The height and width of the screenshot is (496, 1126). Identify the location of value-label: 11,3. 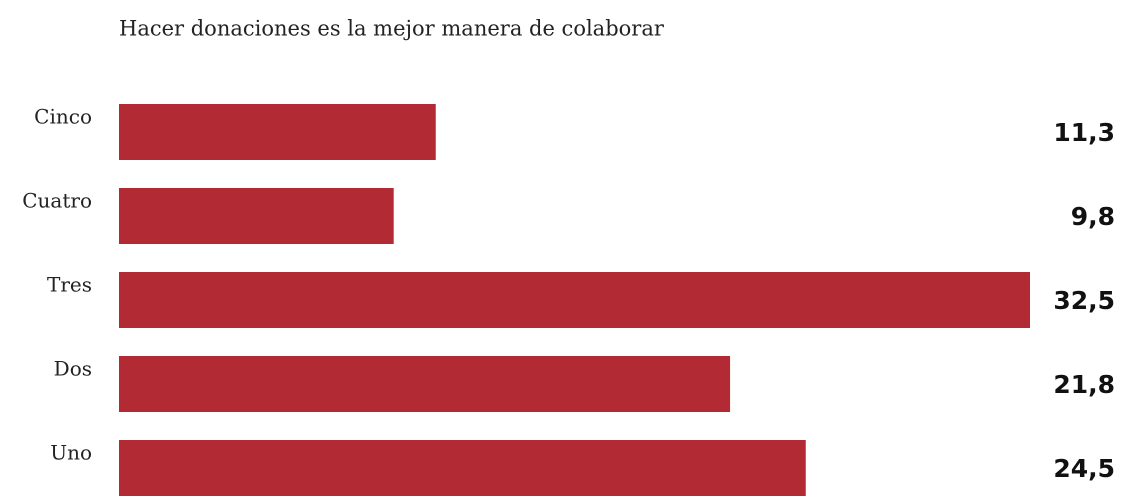
(1084, 132).